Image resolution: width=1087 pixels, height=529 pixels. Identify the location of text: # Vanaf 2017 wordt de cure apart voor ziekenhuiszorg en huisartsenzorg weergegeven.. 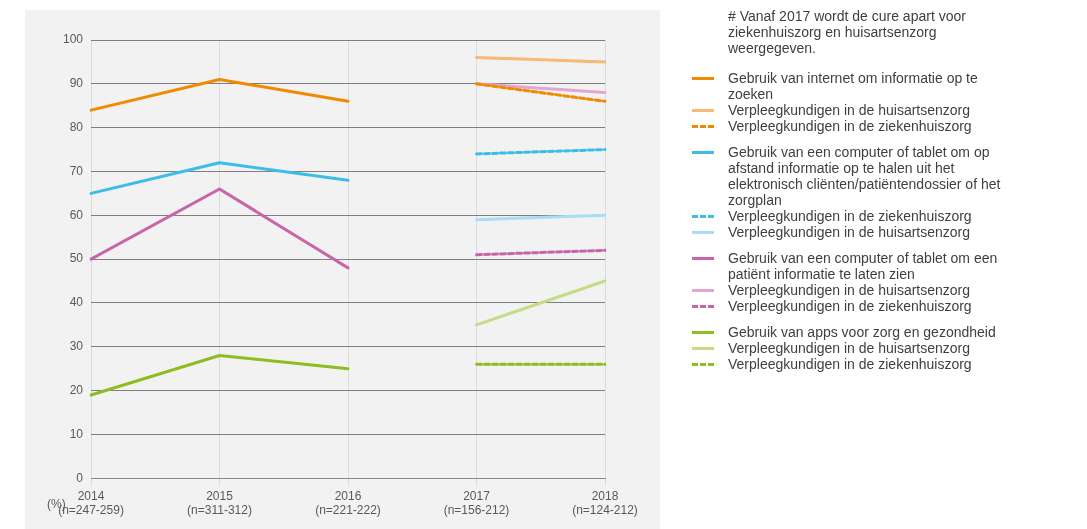
(847, 32).